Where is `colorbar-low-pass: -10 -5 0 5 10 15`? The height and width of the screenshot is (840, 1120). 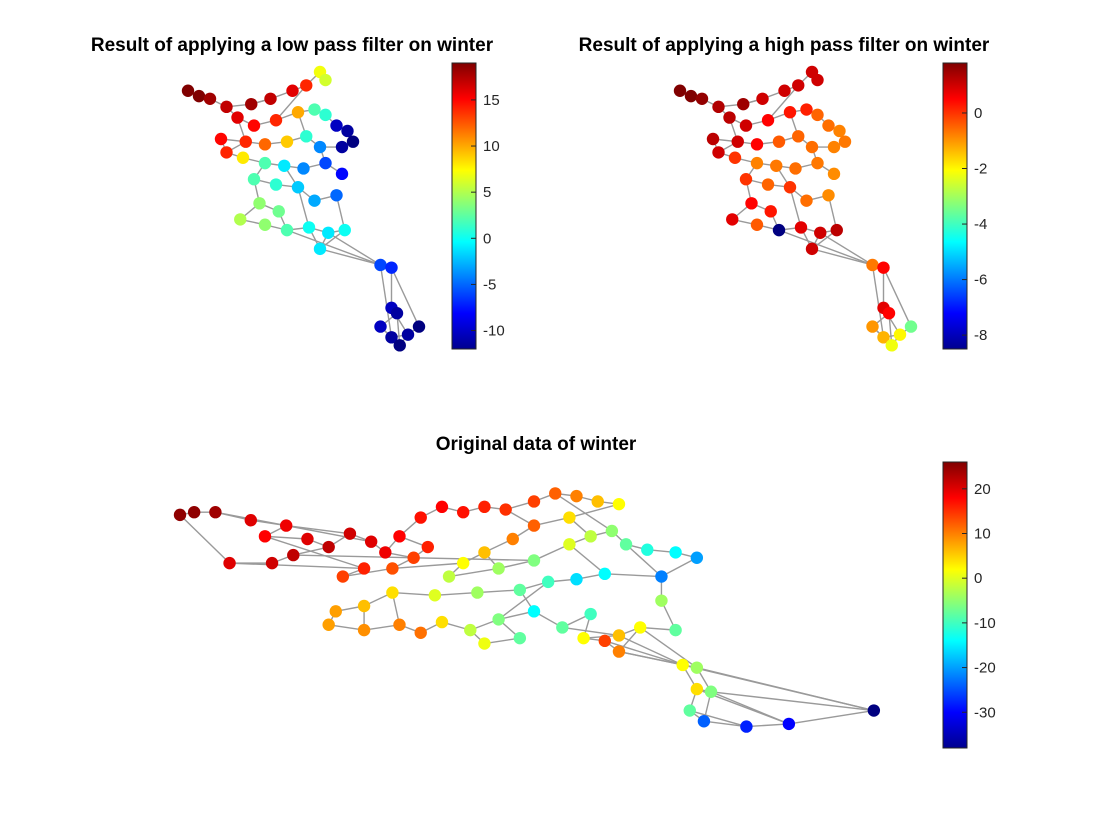 colorbar-low-pass: -10 -5 0 5 10 15 is located at coordinates (478, 206).